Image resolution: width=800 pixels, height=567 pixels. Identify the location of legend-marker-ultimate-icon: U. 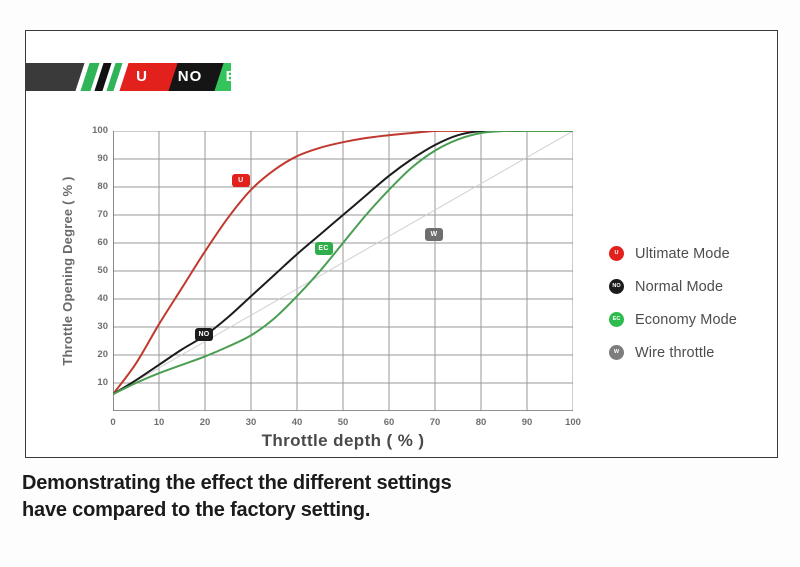
(616, 253).